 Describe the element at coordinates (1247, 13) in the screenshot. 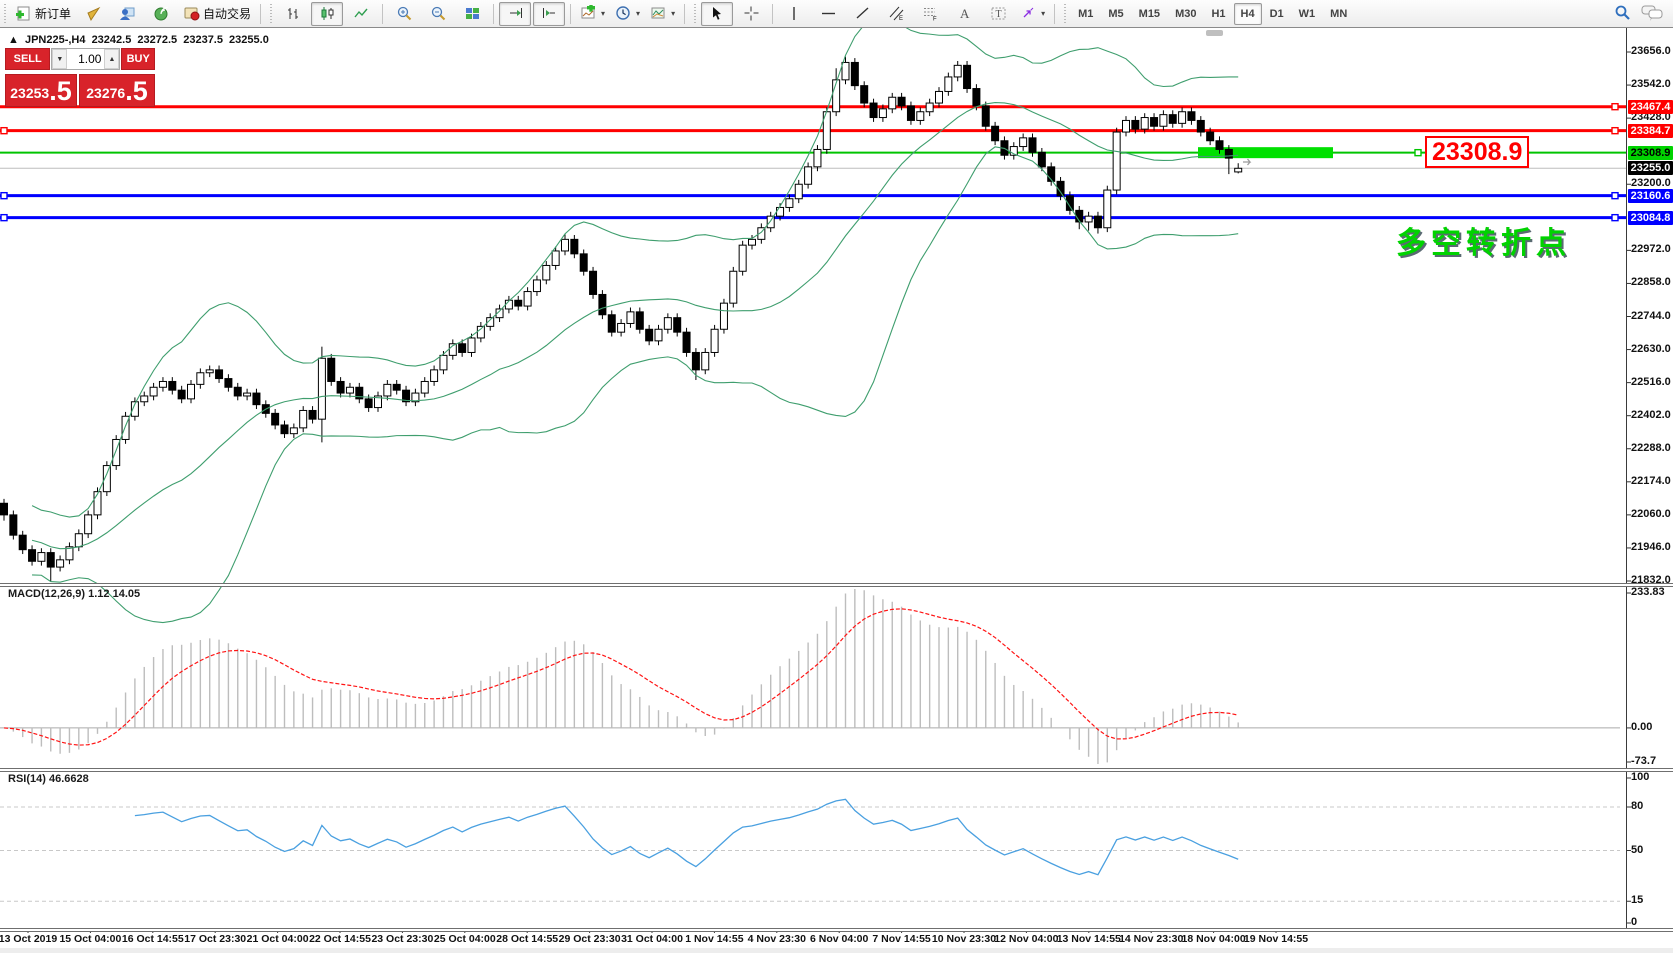

I see `timeframe-button-h4: H4` at that location.